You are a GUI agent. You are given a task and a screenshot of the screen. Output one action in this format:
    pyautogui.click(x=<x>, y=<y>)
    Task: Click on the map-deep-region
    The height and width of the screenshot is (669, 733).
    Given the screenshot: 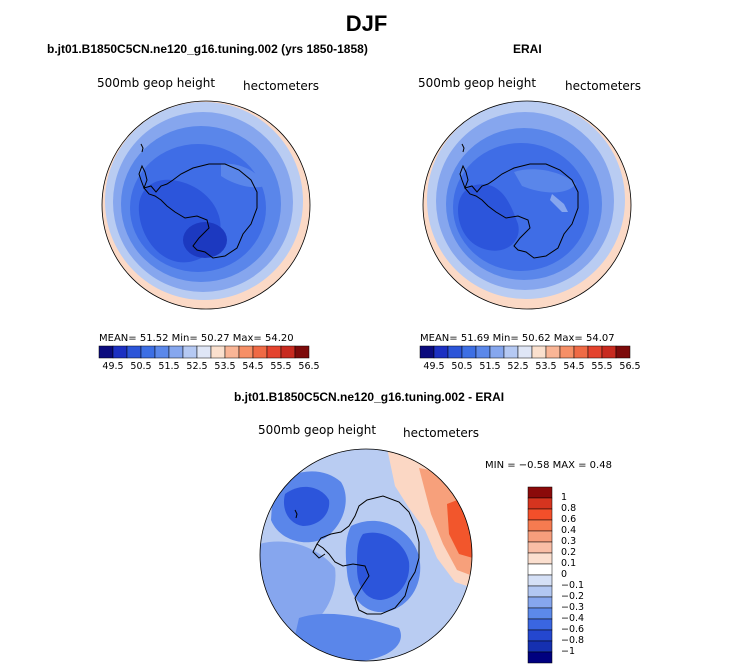 What is the action you would take?
    pyautogui.click(x=205, y=240)
    